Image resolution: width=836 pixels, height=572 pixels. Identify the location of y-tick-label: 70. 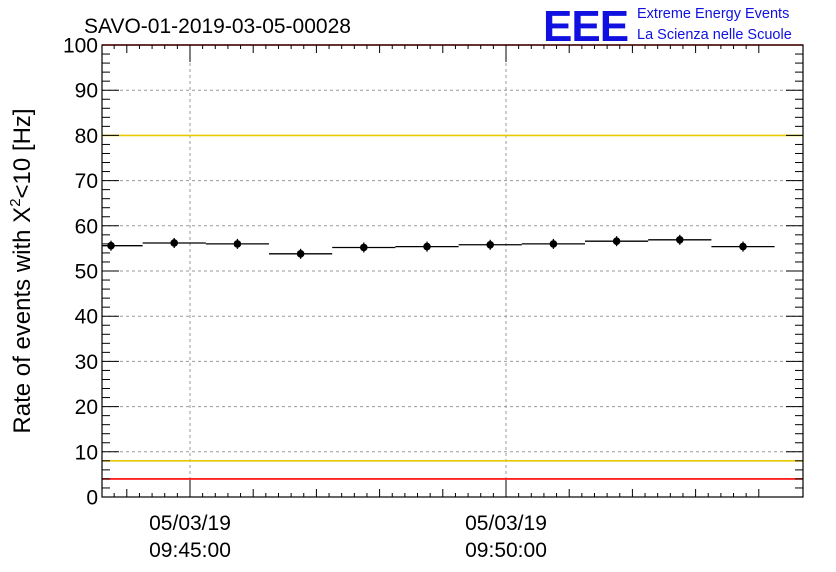
(86, 181).